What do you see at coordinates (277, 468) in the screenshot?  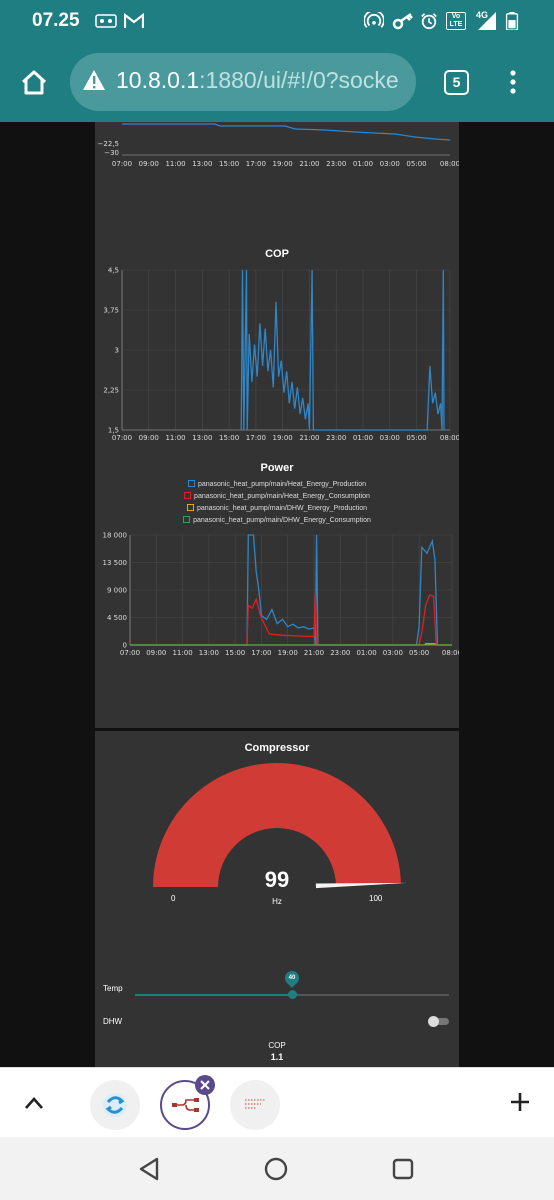 I see `power-chart-title: Power` at bounding box center [277, 468].